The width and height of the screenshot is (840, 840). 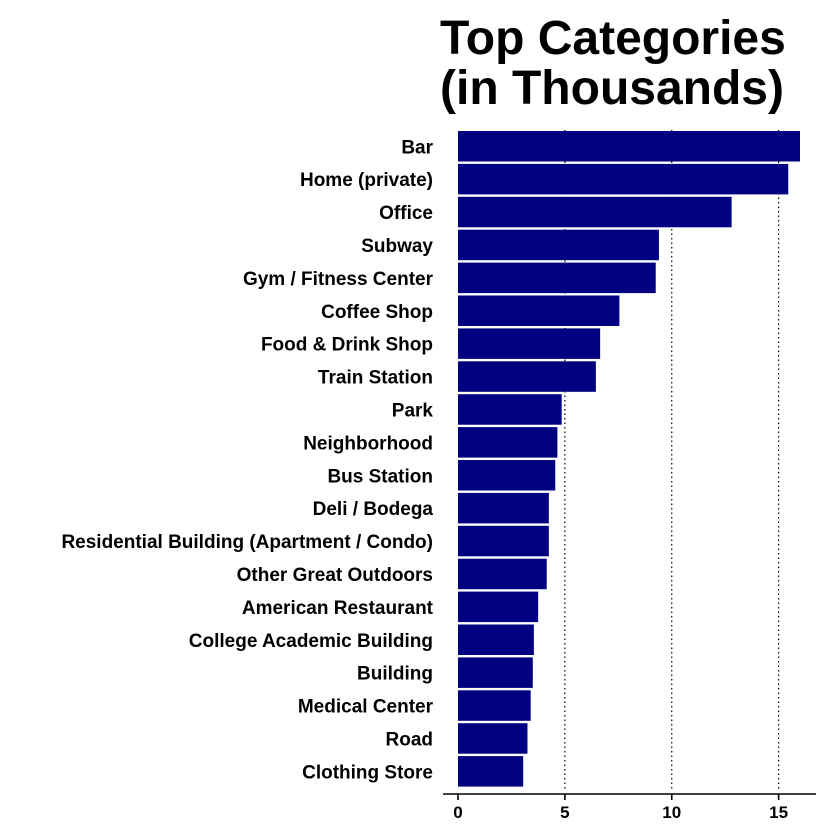 What do you see at coordinates (368, 443) in the screenshot?
I see `category-label-9: Neighborhood` at bounding box center [368, 443].